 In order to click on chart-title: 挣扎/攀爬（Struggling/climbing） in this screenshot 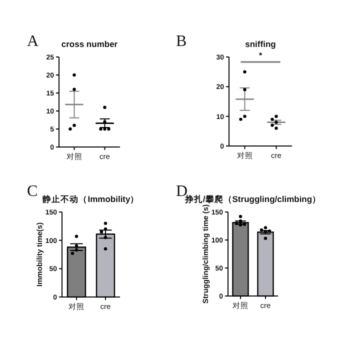, I will do `click(253, 199)`.